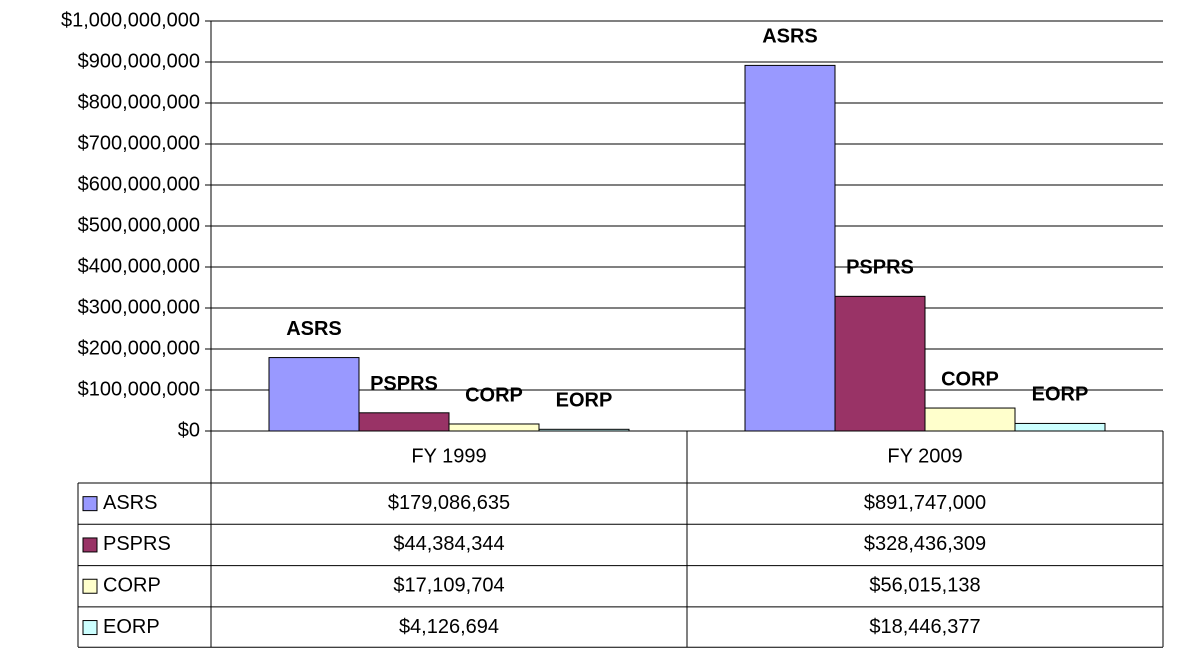 The image size is (1187, 648). I want to click on table-value: $328,436,309, so click(925, 544).